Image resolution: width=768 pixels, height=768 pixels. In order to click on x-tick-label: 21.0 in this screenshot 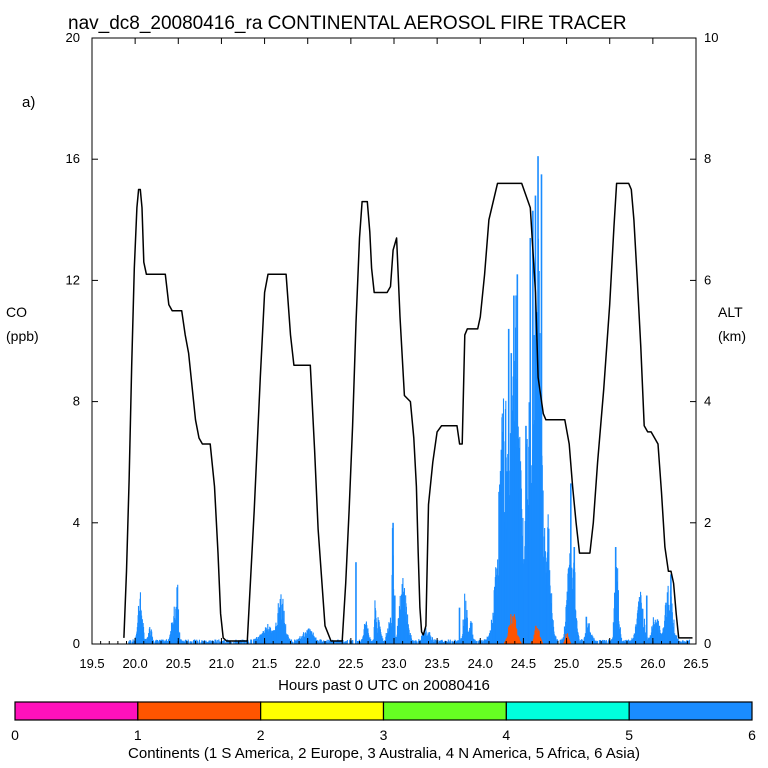, I will do `click(221, 663)`.